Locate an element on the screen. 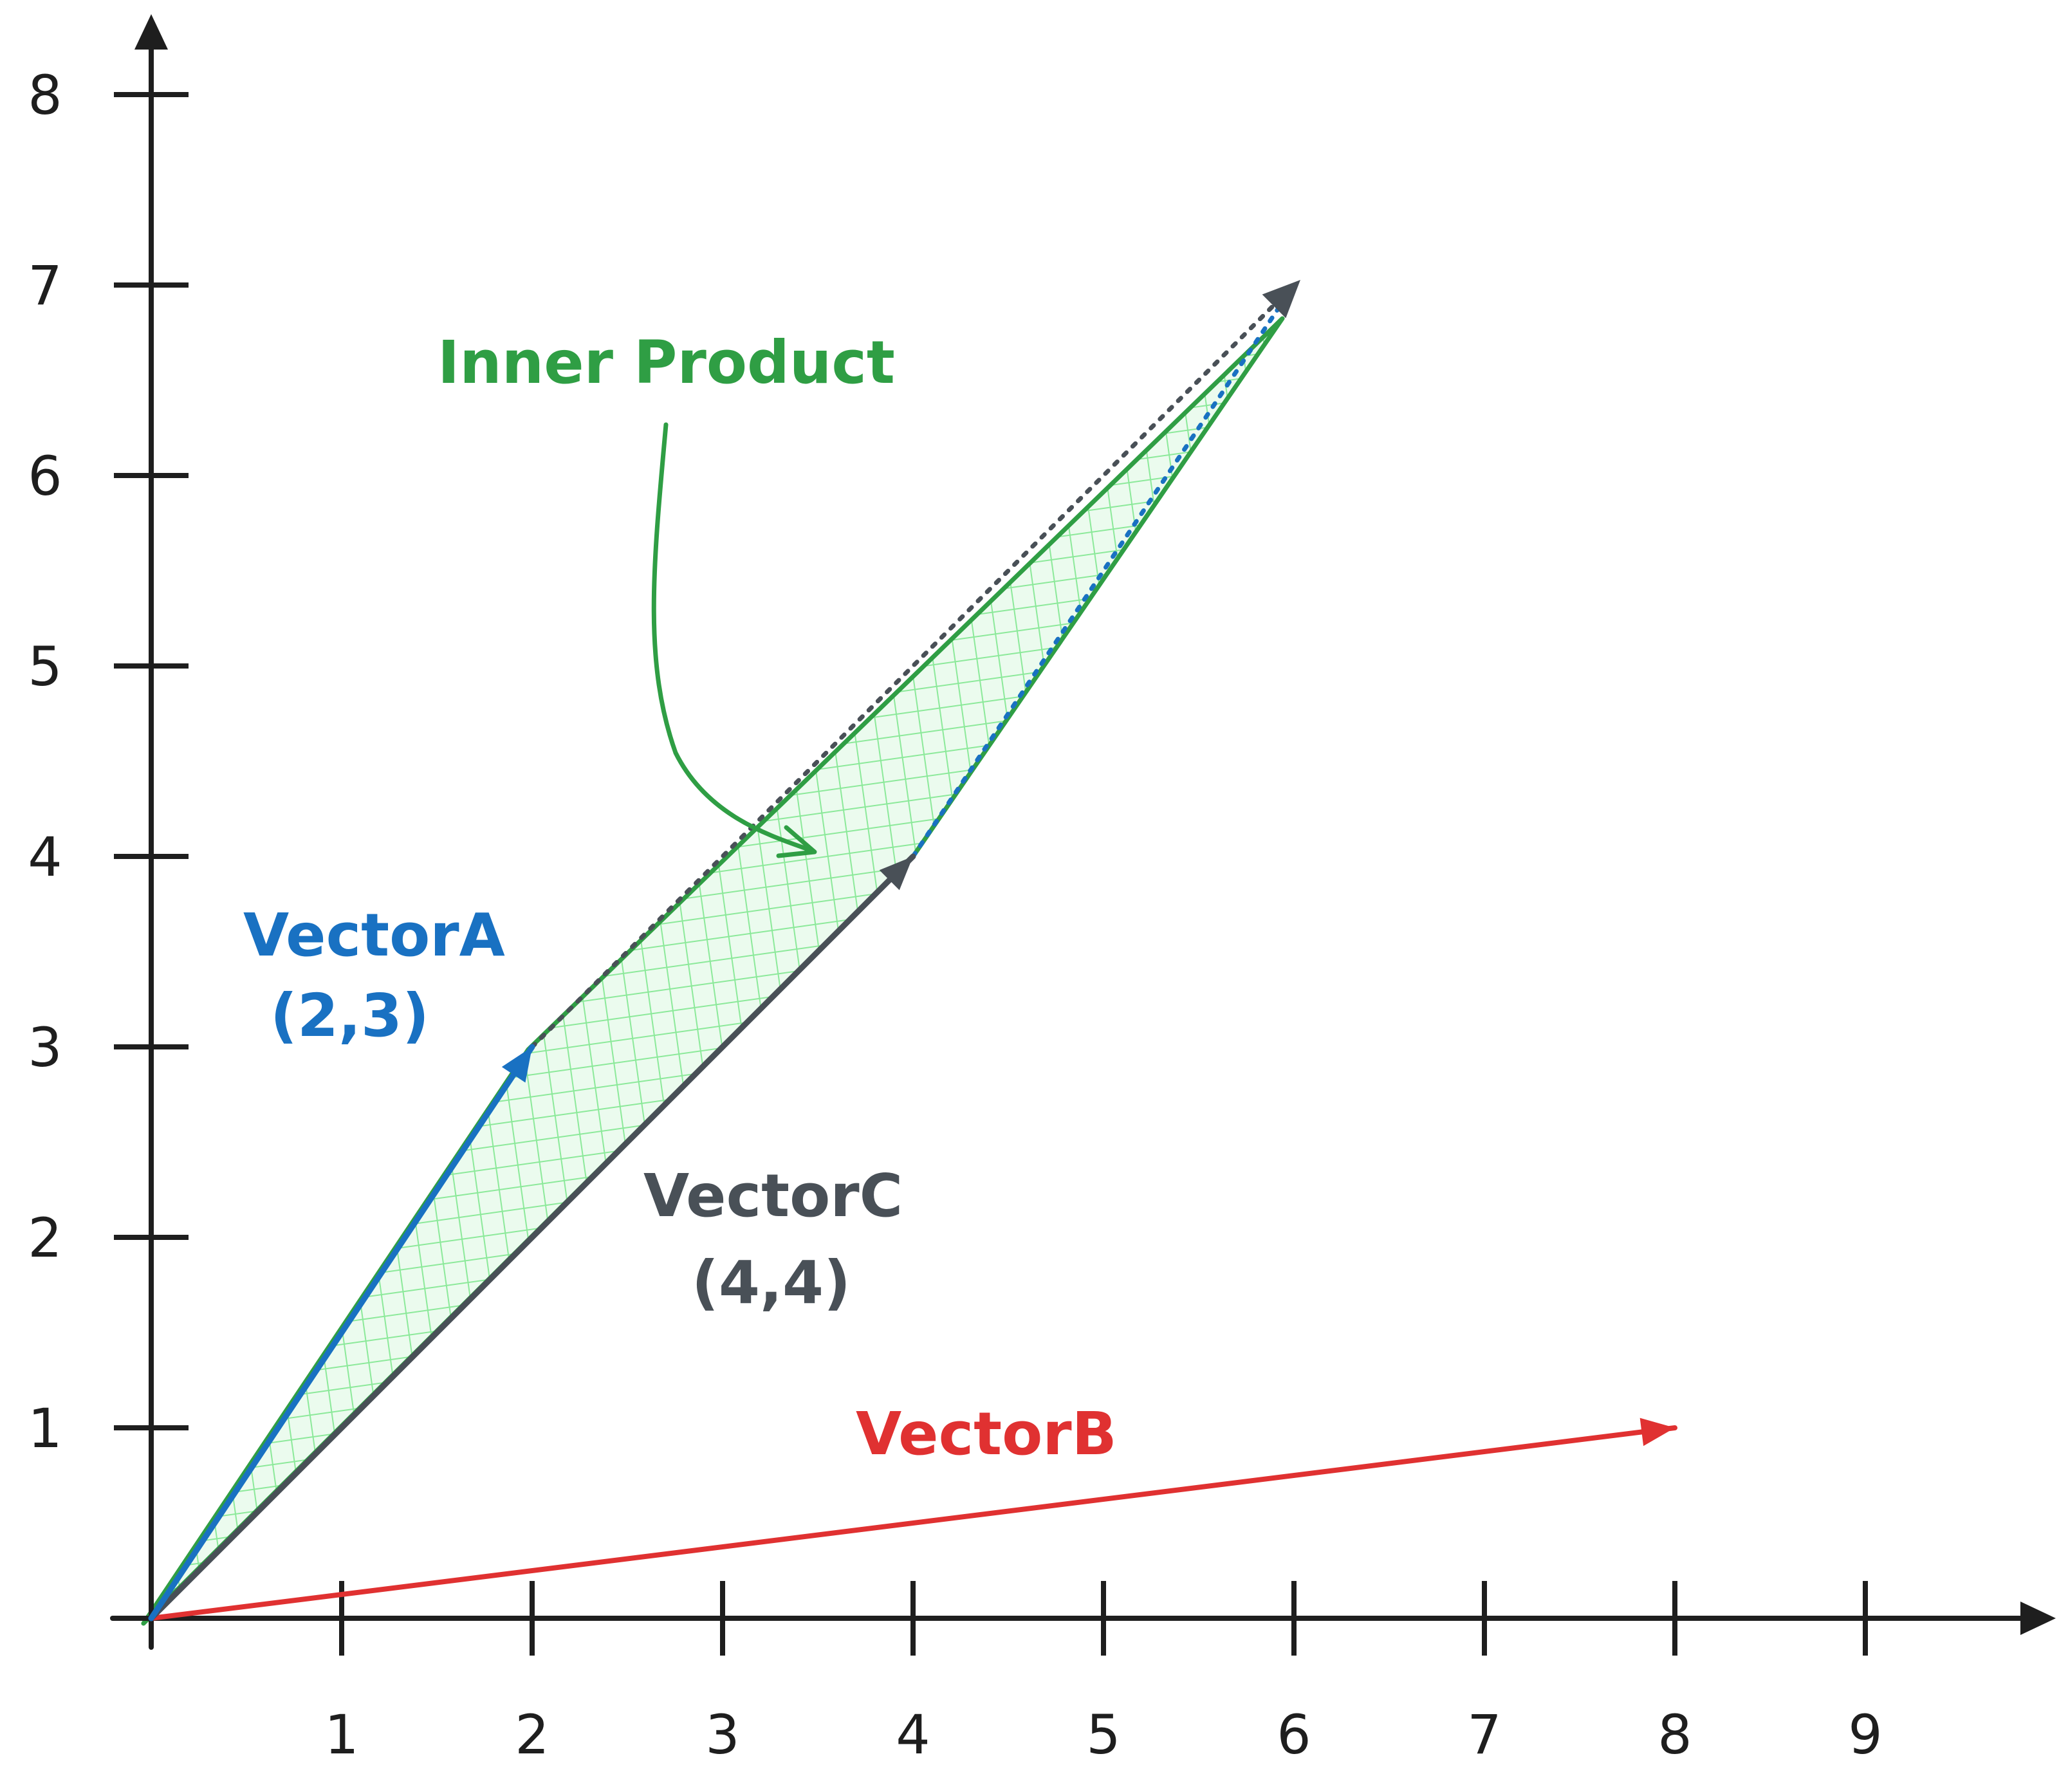 This screenshot has width=2059, height=1792. vector-c-coords: (4,4) is located at coordinates (771, 1282).